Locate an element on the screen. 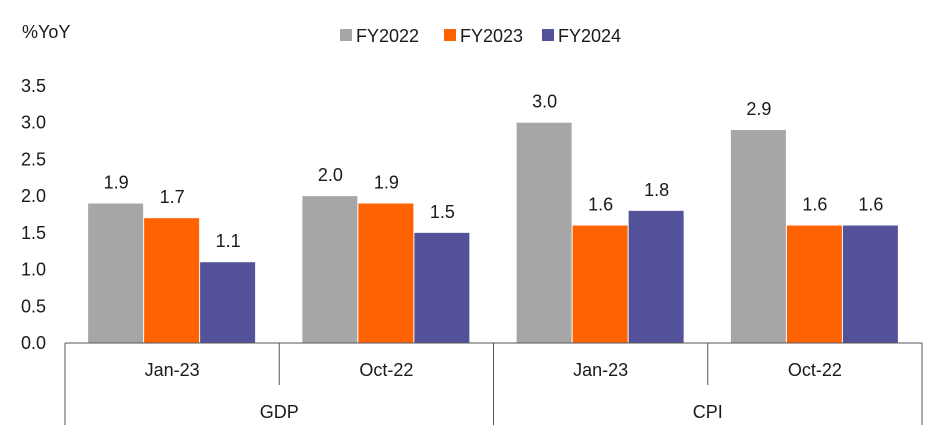 This screenshot has width=952, height=438. data-label: 2.9 is located at coordinates (758, 109).